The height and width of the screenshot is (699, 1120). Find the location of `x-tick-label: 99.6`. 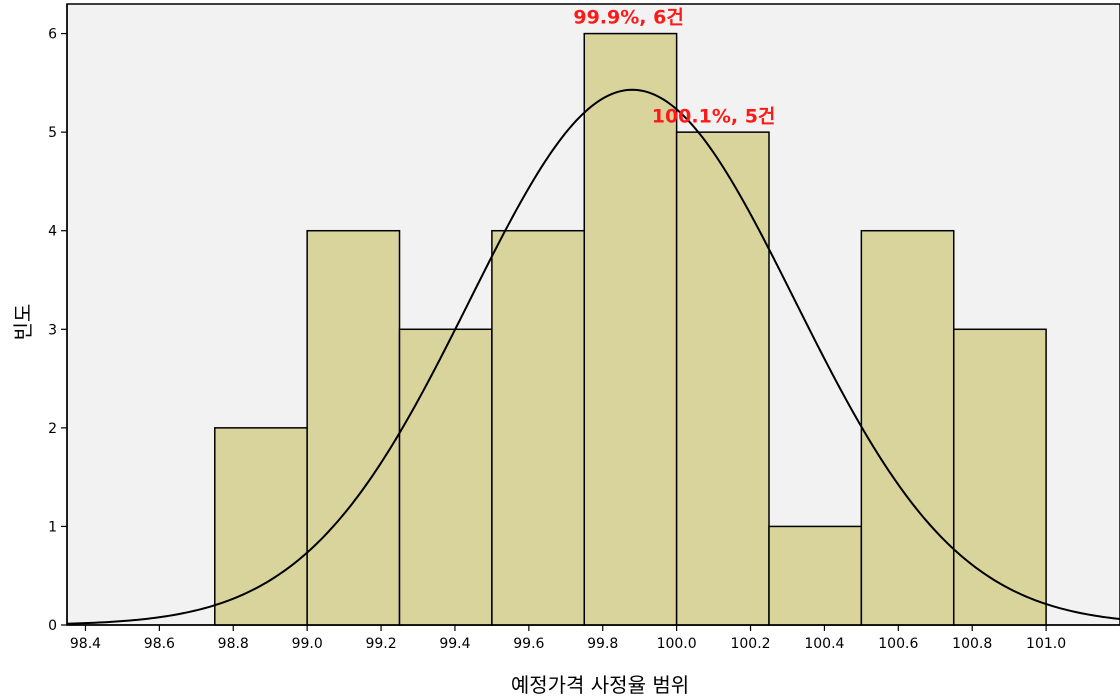

x-tick-label: 99.6 is located at coordinates (528, 644).